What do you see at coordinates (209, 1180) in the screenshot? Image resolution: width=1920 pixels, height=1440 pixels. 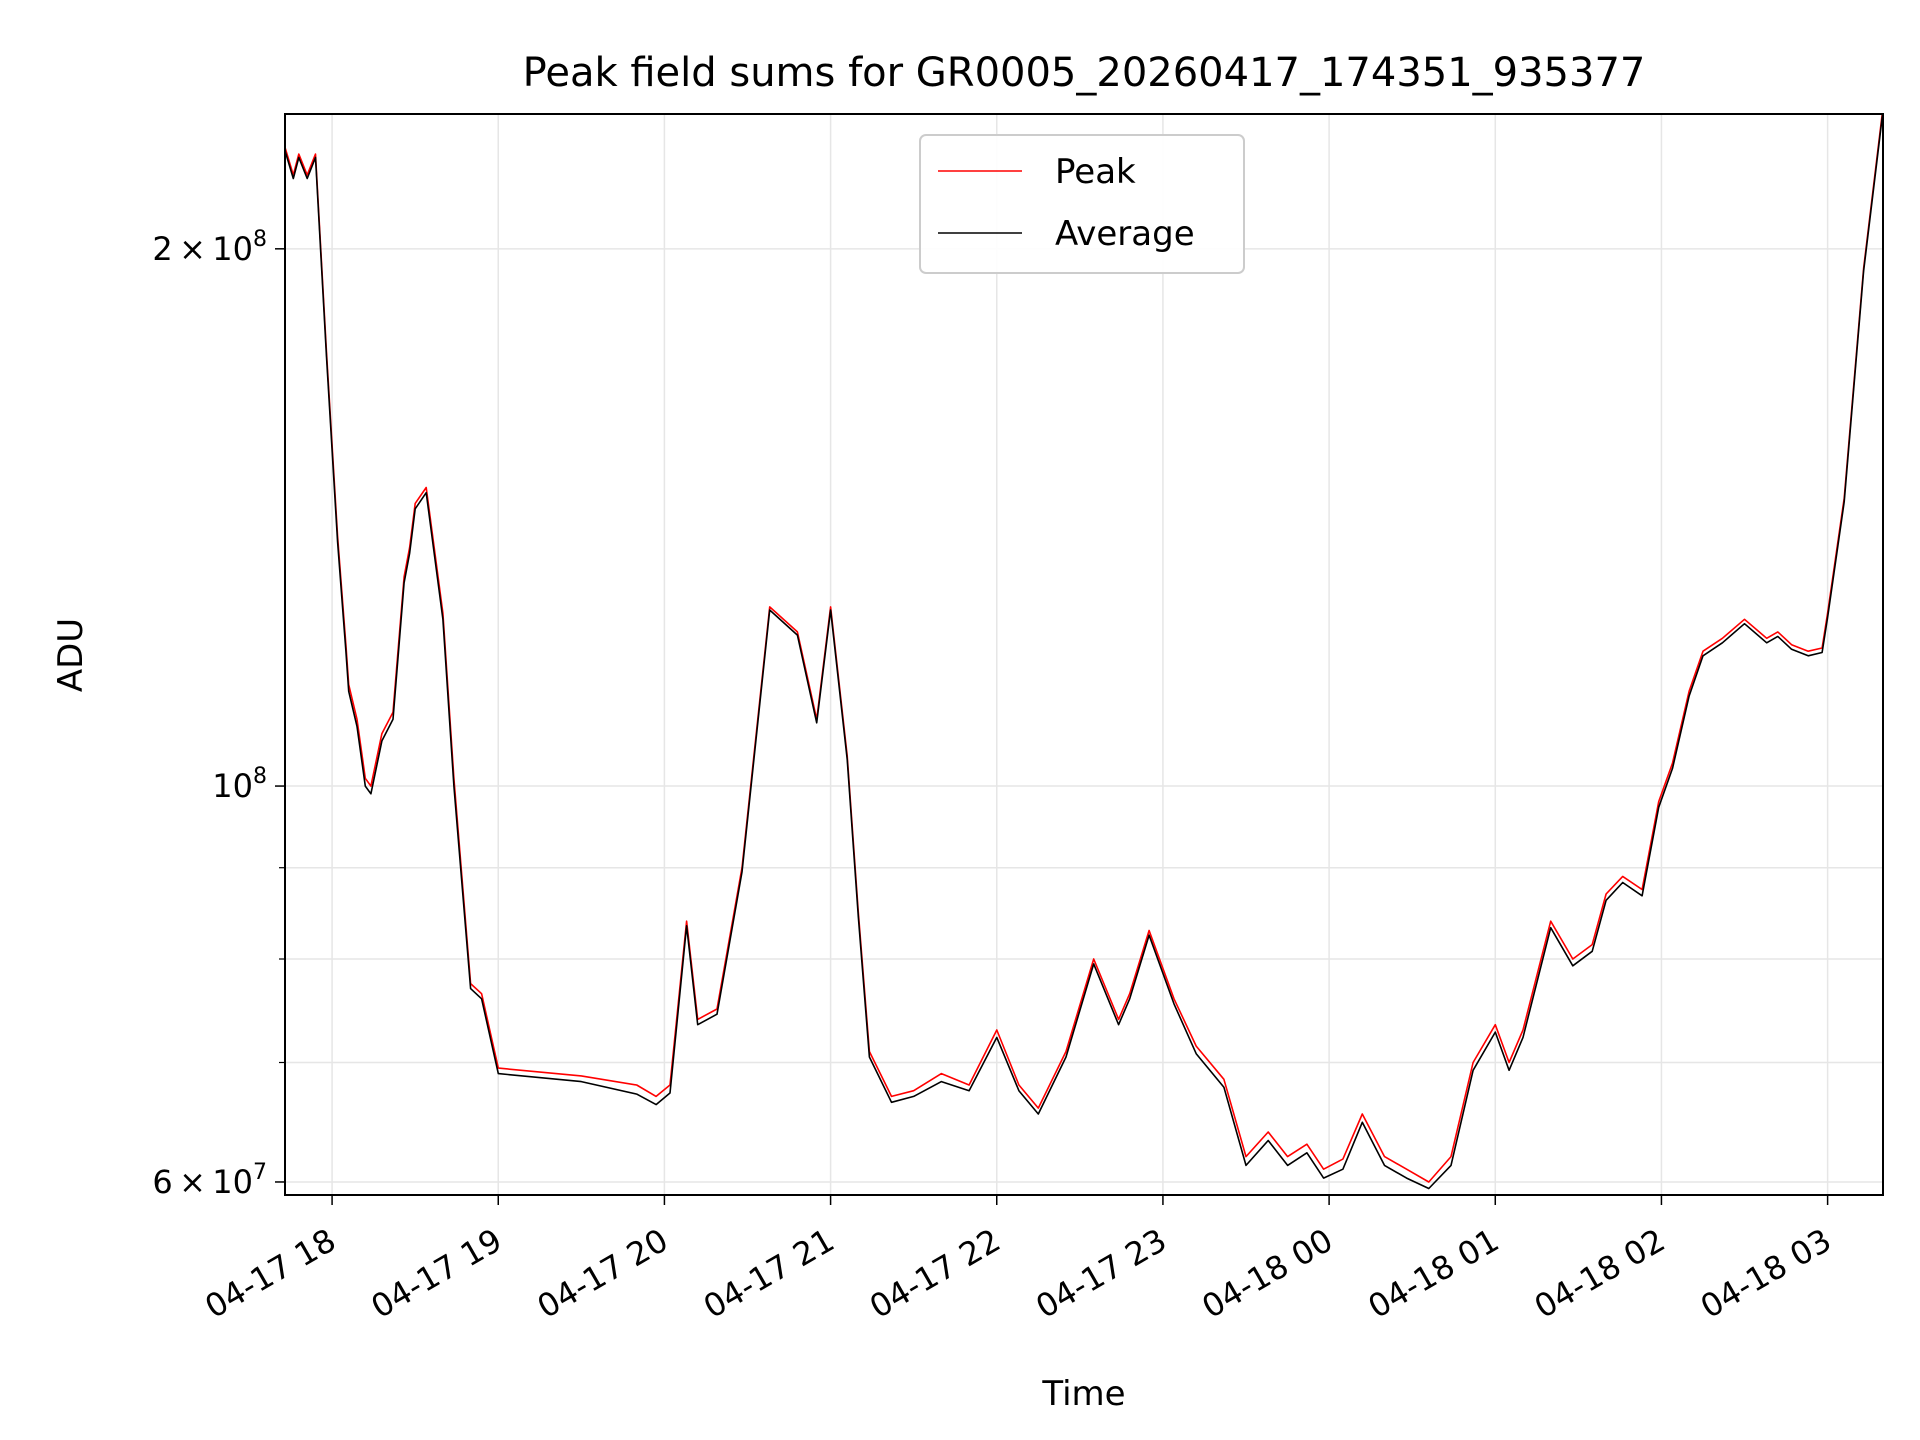 I see `y-tick-label: 6 × 107` at bounding box center [209, 1180].